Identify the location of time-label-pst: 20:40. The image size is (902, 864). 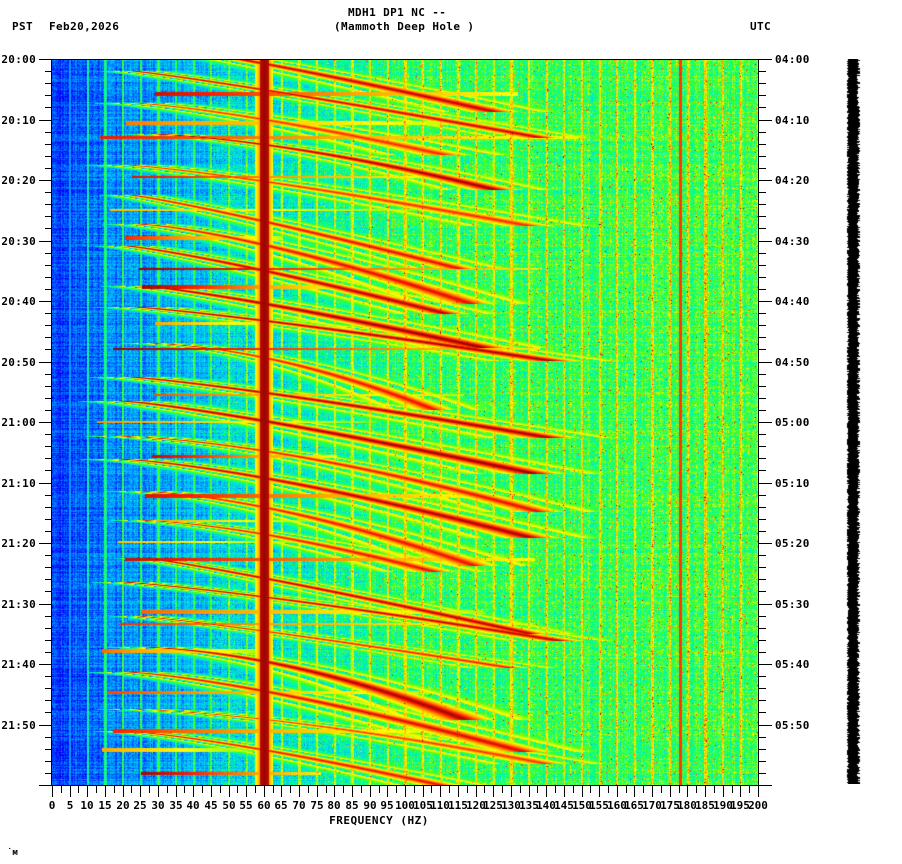
(18, 301).